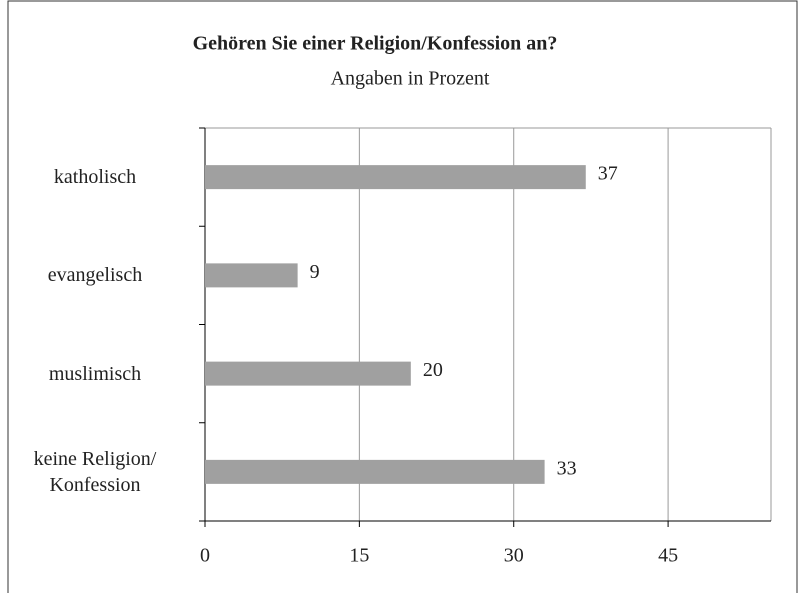 Image resolution: width=799 pixels, height=593 pixels. What do you see at coordinates (359, 556) in the screenshot?
I see `x-tick-label: 15` at bounding box center [359, 556].